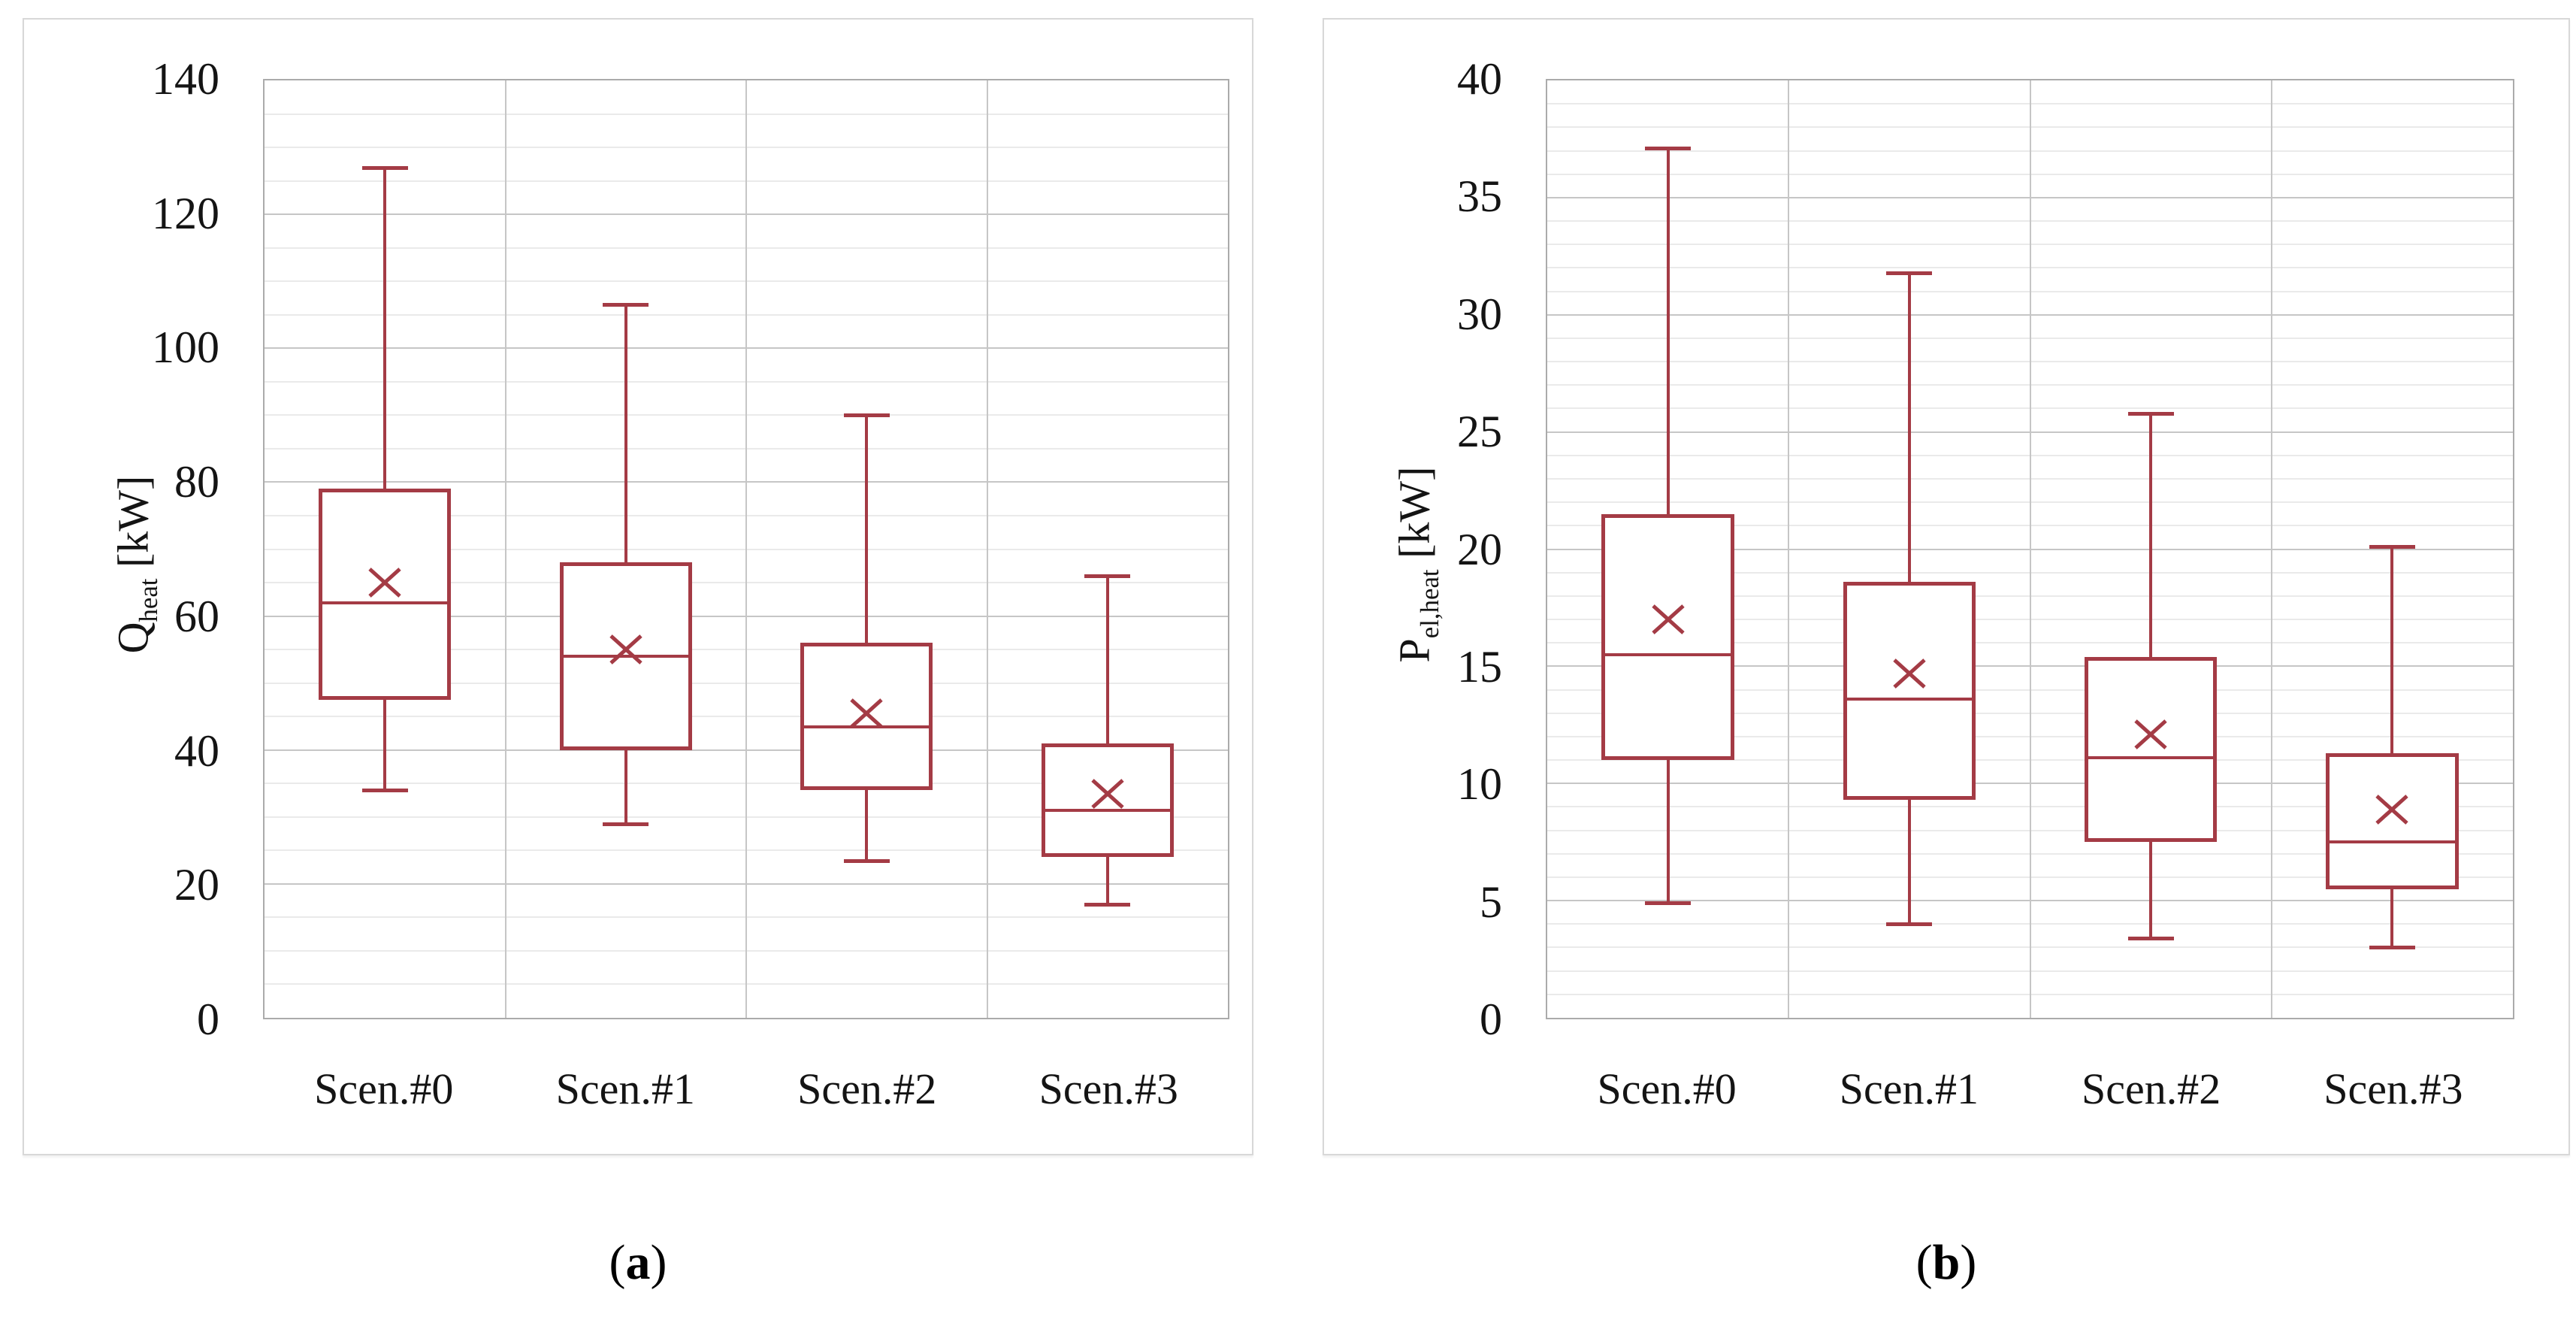 The width and height of the screenshot is (2576, 1323). What do you see at coordinates (1479, 197) in the screenshot?
I see `y-tick-label: 35` at bounding box center [1479, 197].